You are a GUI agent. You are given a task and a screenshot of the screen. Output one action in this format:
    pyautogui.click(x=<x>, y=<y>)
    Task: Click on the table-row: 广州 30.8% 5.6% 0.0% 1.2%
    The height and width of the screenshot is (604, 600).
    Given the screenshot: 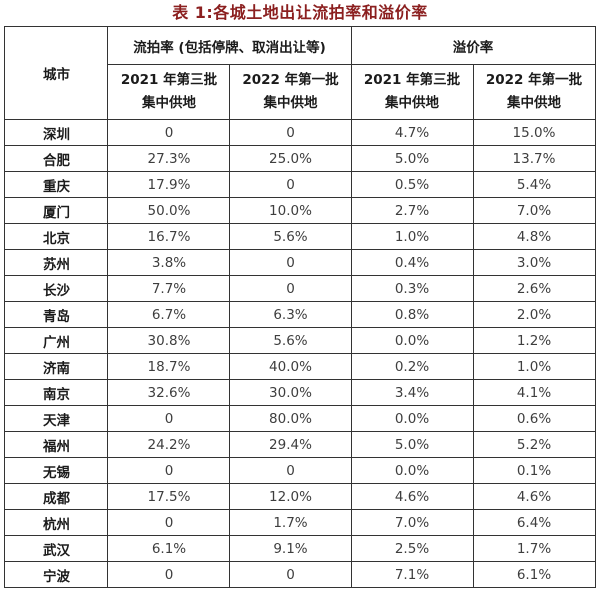 What is the action you would take?
    pyautogui.click(x=300, y=340)
    